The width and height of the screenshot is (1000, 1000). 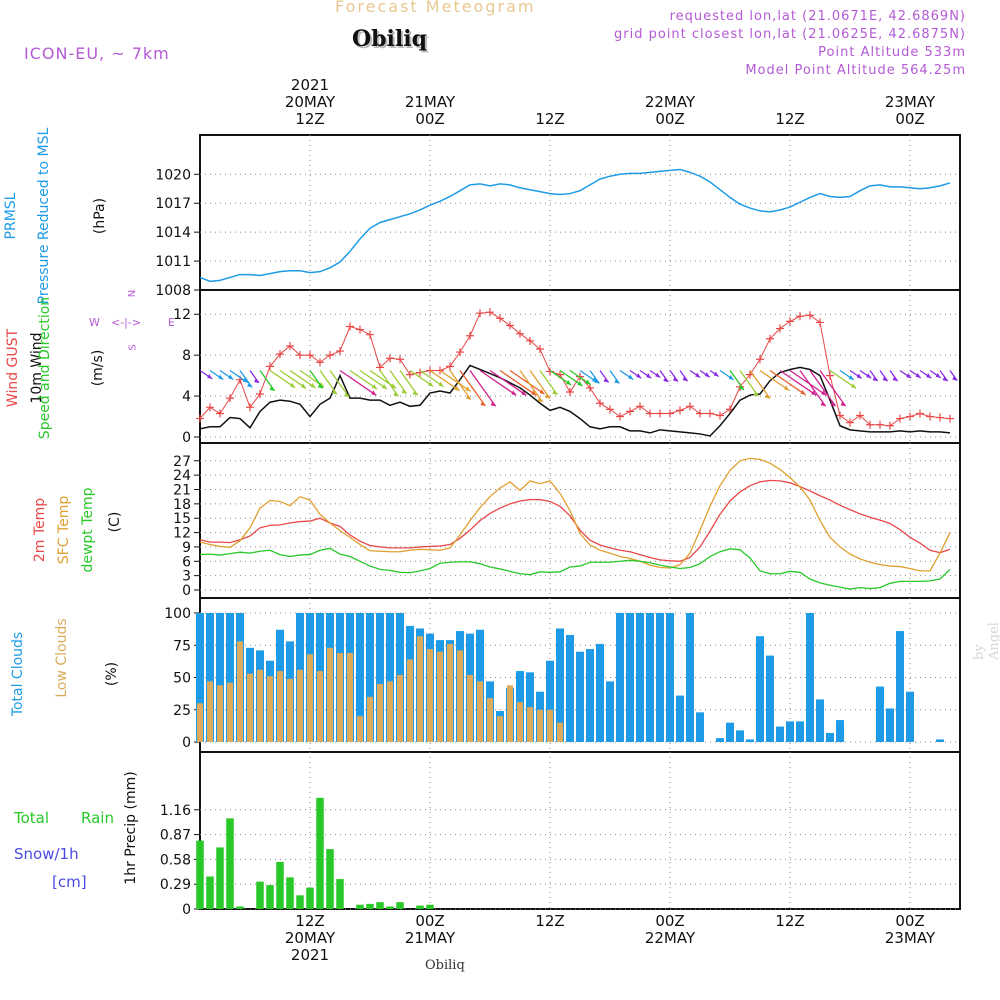 I want to click on gust-line, so click(x=575, y=369).